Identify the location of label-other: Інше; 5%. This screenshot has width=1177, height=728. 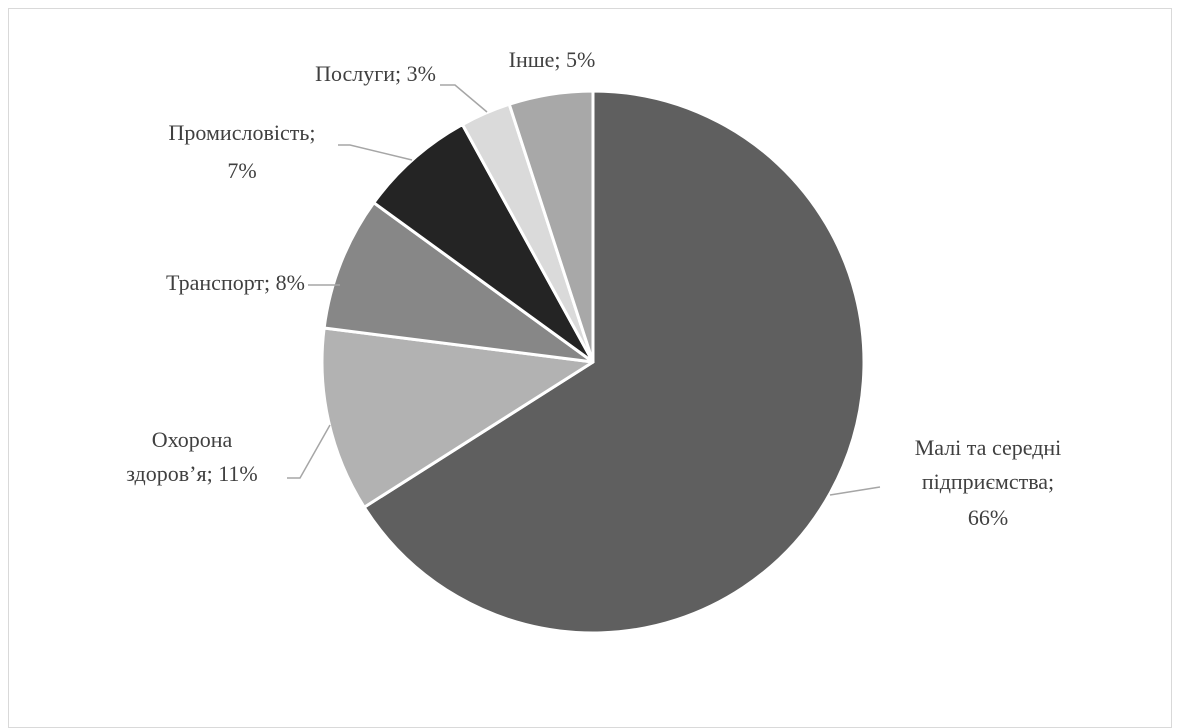
(552, 59).